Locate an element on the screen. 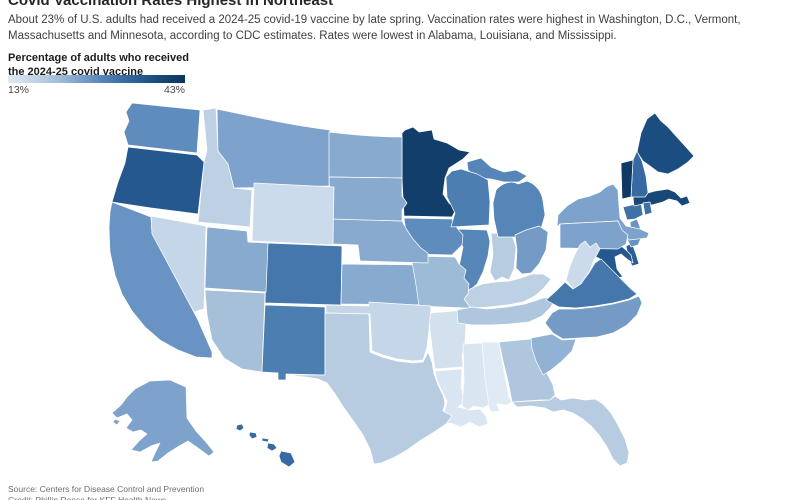 The image size is (800, 500). state-ky is located at coordinates (505, 291).